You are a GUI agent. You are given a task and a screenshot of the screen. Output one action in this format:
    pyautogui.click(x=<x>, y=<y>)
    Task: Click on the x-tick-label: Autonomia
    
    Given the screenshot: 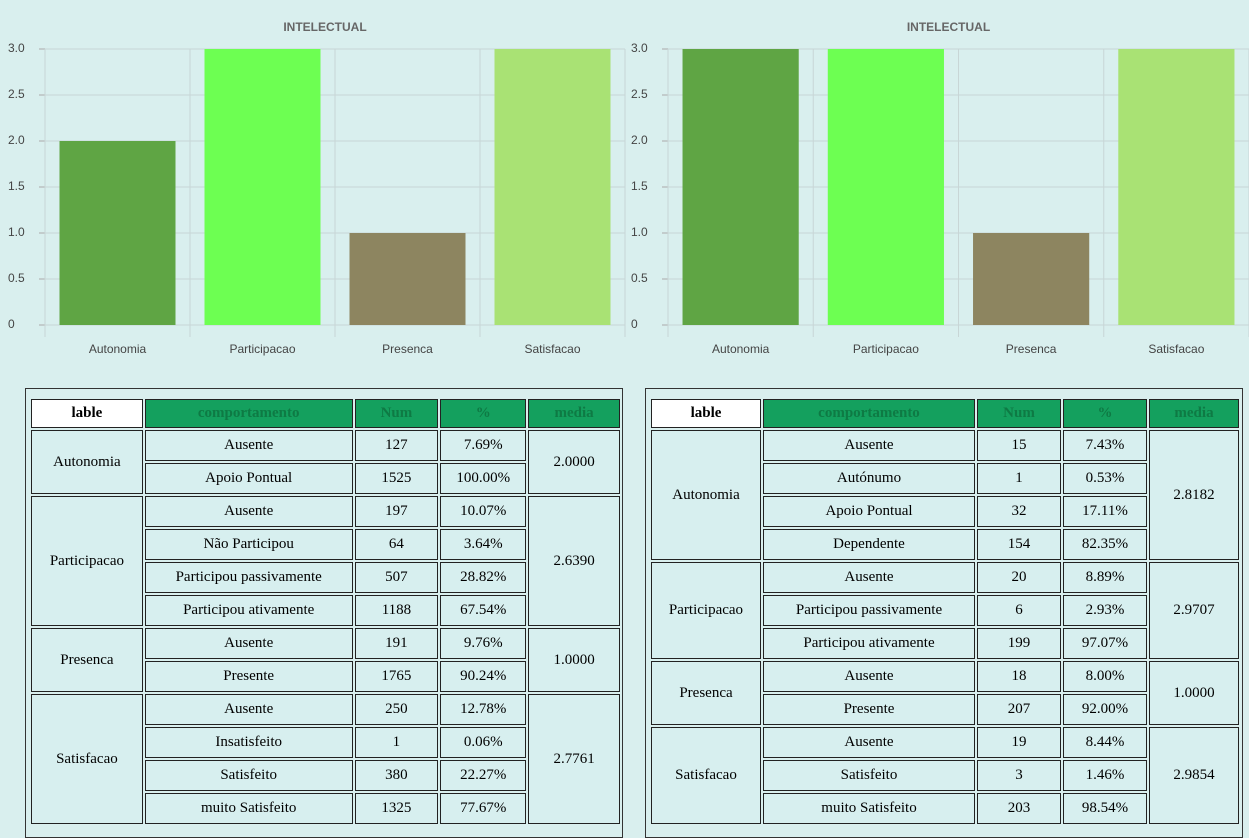 What is the action you would take?
    pyautogui.click(x=741, y=349)
    